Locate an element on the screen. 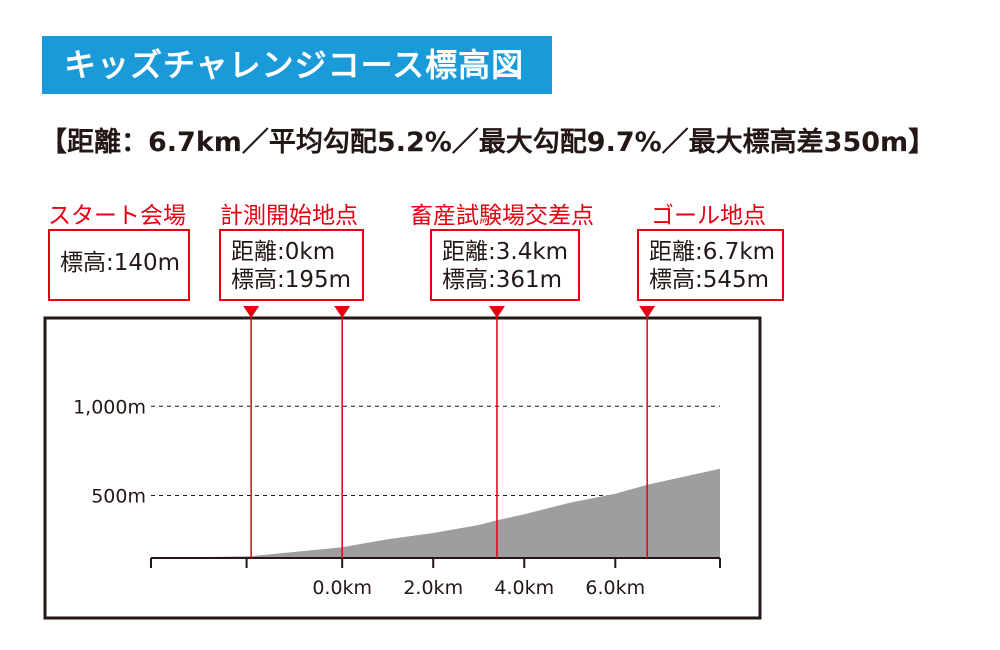  x-tick-label: 2.0km is located at coordinates (433, 588).